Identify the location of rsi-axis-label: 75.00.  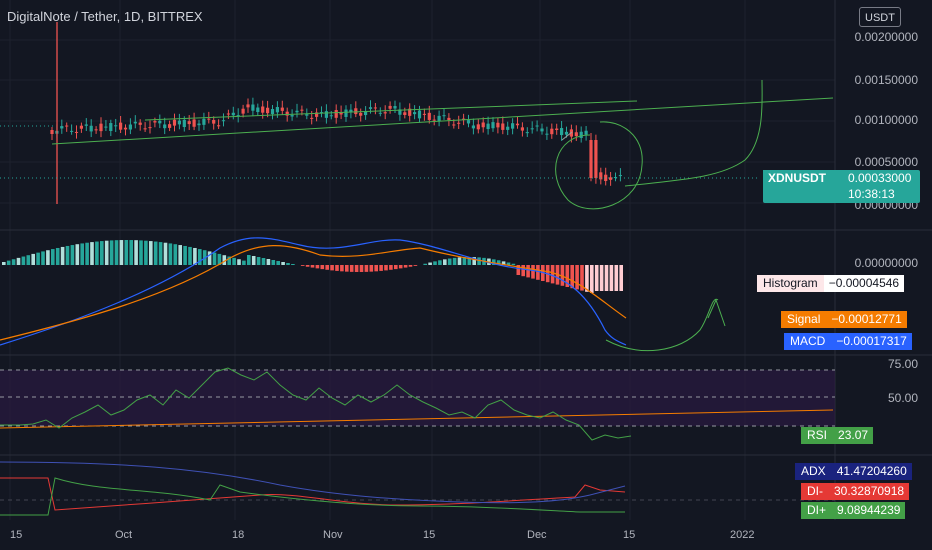
(902, 364).